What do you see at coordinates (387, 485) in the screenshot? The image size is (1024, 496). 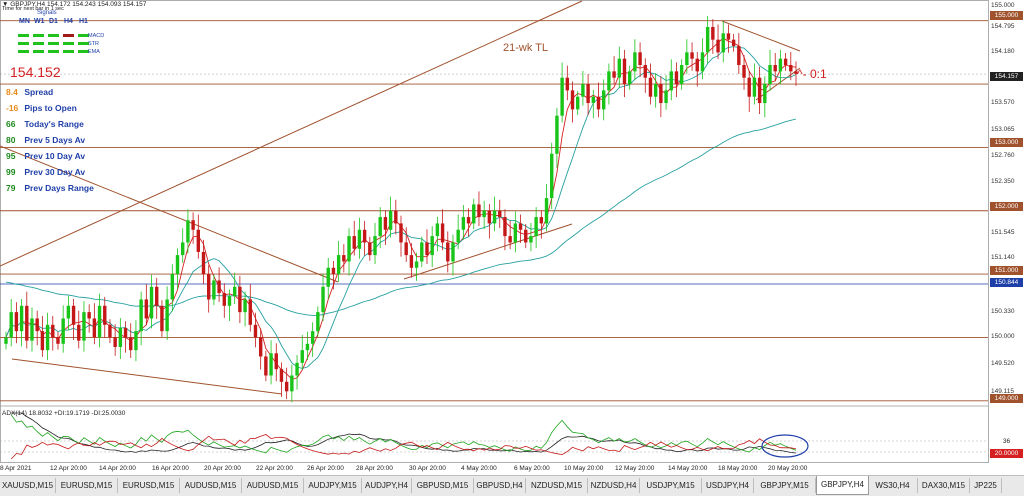 I see `chart-tab-audjpy-h4: AUDJPY,H4` at bounding box center [387, 485].